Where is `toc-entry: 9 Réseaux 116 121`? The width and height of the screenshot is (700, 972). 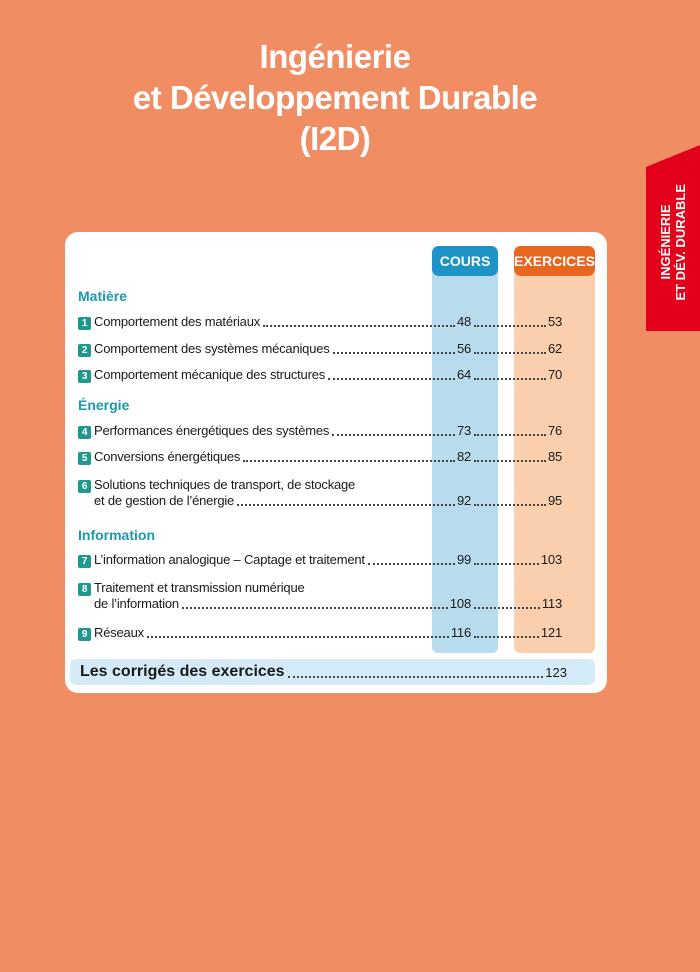
toc-entry: 9 Réseaux 116 121 is located at coordinates (320, 633).